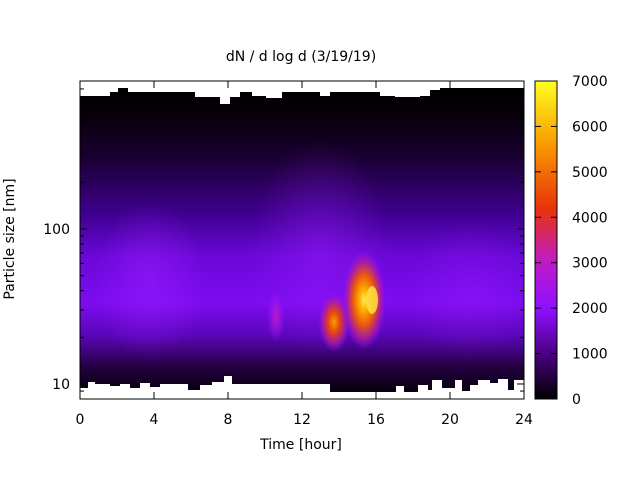 The width and height of the screenshot is (640, 484). Describe the element at coordinates (590, 355) in the screenshot. I see `colorbar-tick-label: 1000` at that location.